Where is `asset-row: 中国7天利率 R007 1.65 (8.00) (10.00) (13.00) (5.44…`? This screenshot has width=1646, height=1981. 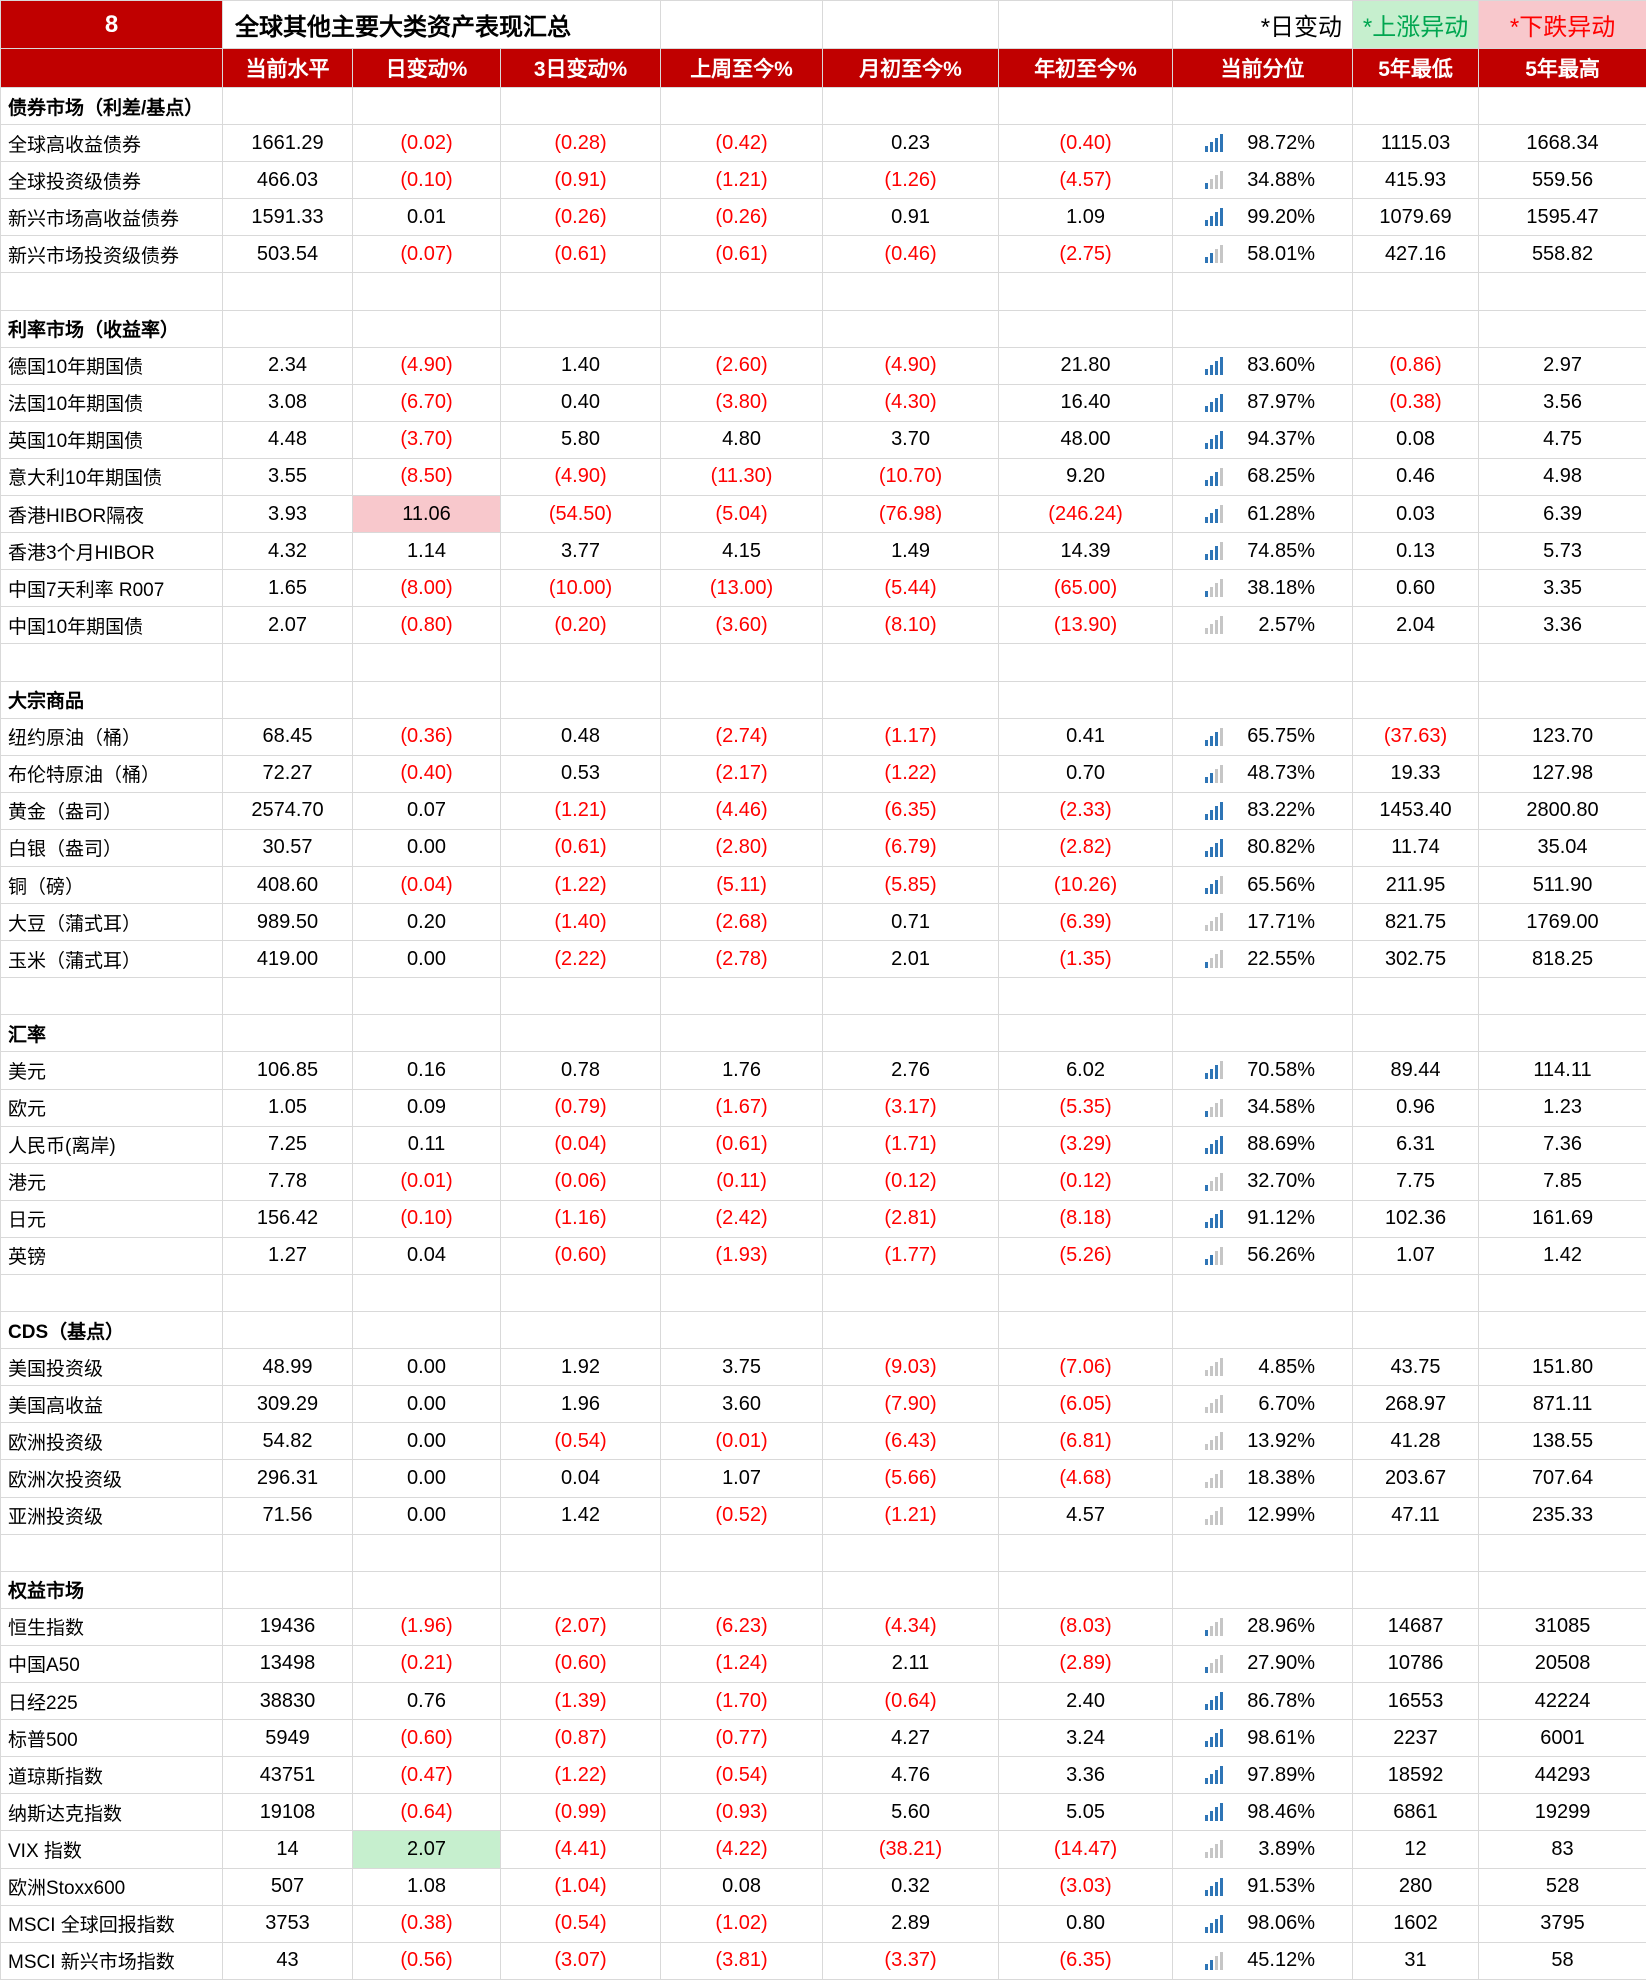
asset-row: 中国7天利率 R007 1.65 (8.00) (10.00) (13.00) (5.44… is located at coordinates (823, 588).